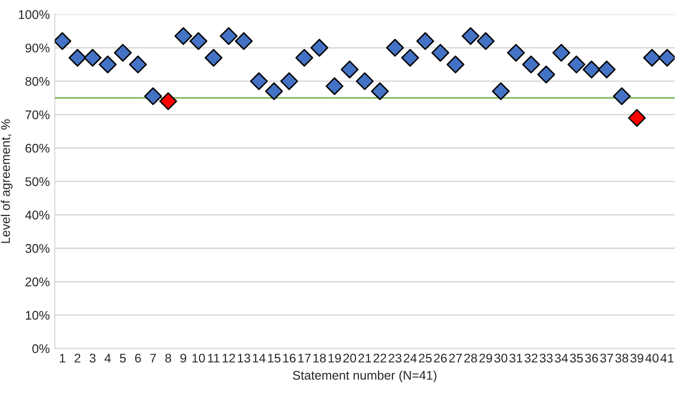 This screenshot has width=685, height=410. I want to click on x-tick-label: 24, so click(410, 358).